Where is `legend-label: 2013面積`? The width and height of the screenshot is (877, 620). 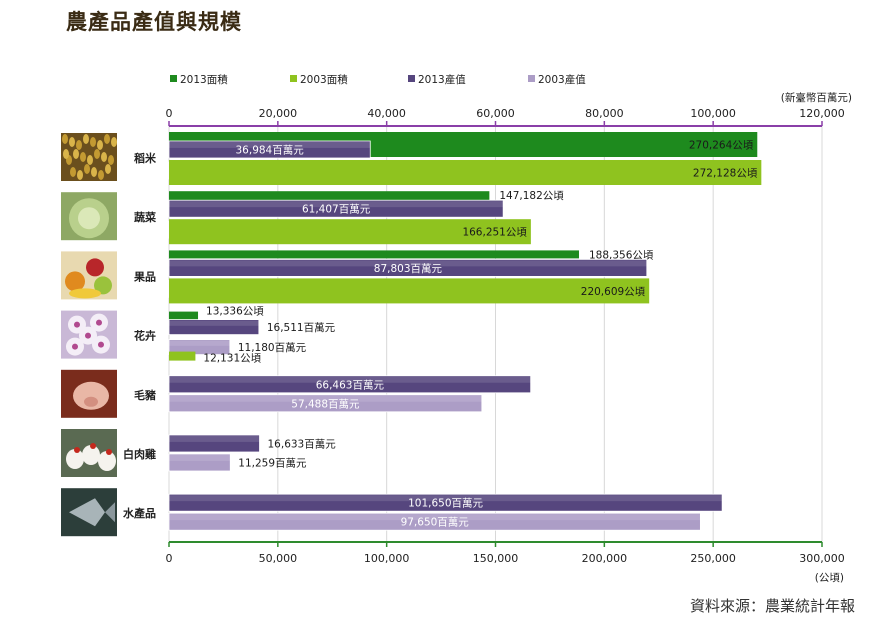 legend-label: 2013面積 is located at coordinates (204, 79).